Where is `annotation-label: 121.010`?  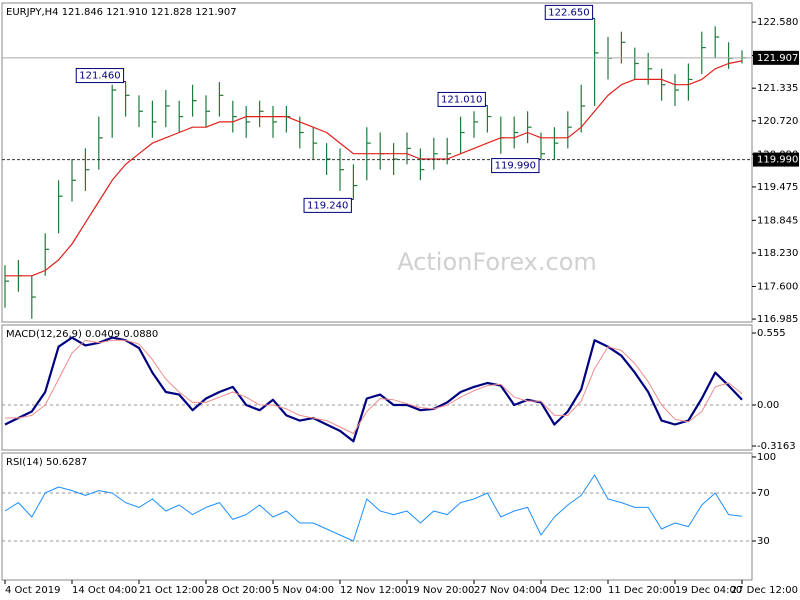
annotation-label: 121.010 is located at coordinates (461, 99).